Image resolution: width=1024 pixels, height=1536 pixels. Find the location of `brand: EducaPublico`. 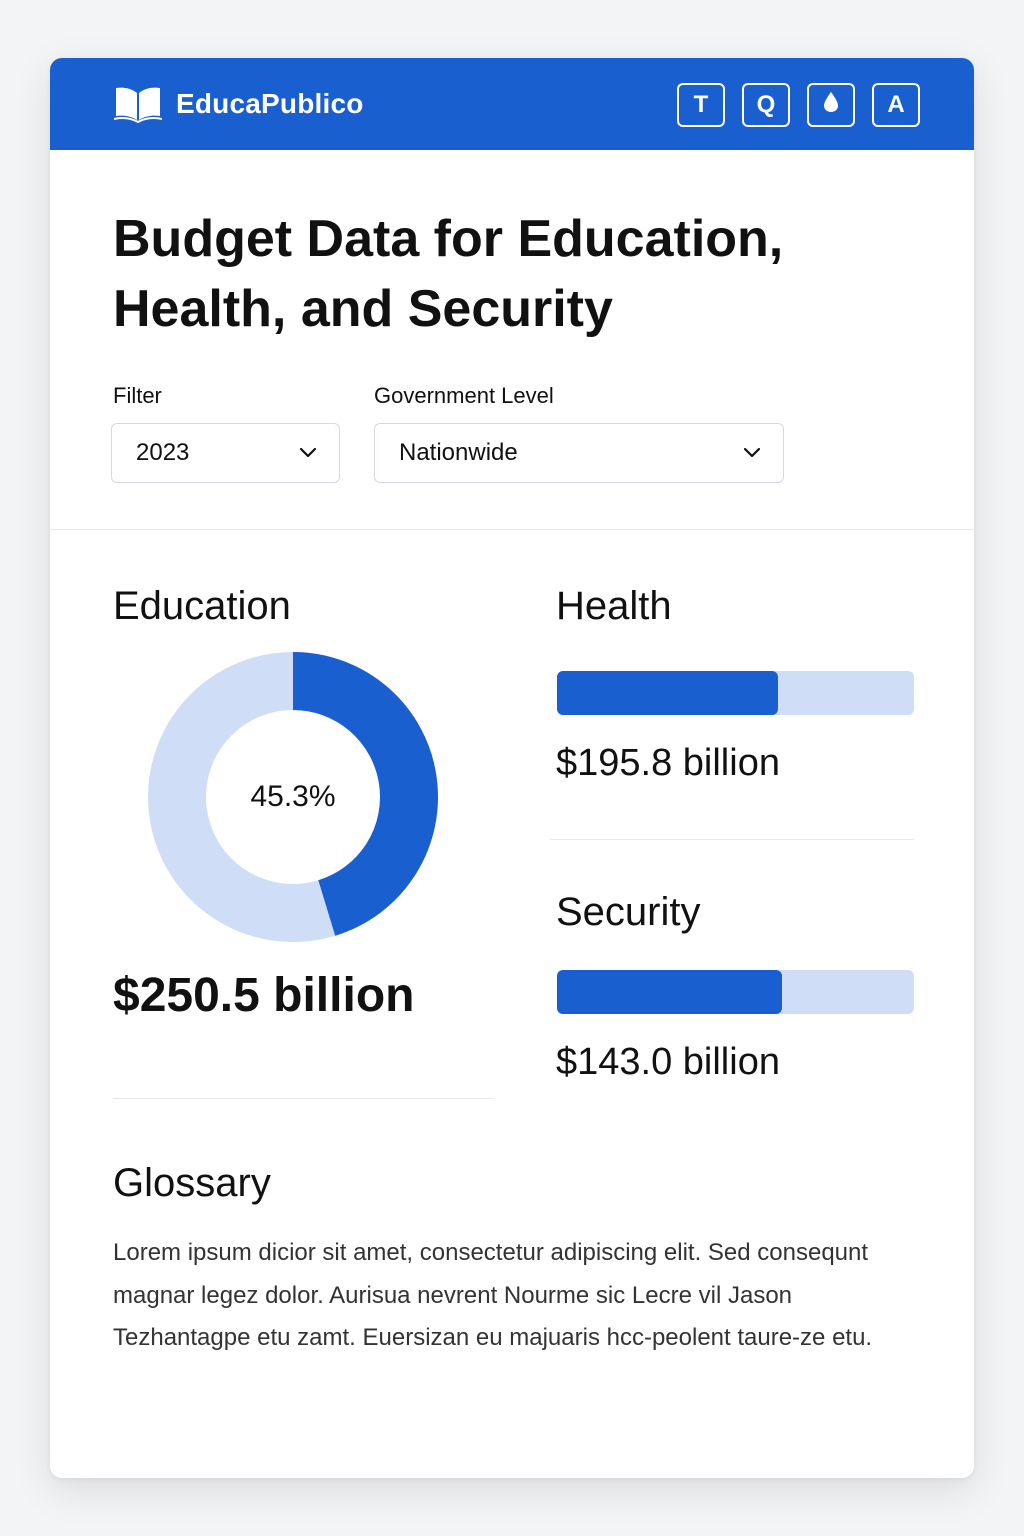

brand: EducaPublico is located at coordinates (239, 104).